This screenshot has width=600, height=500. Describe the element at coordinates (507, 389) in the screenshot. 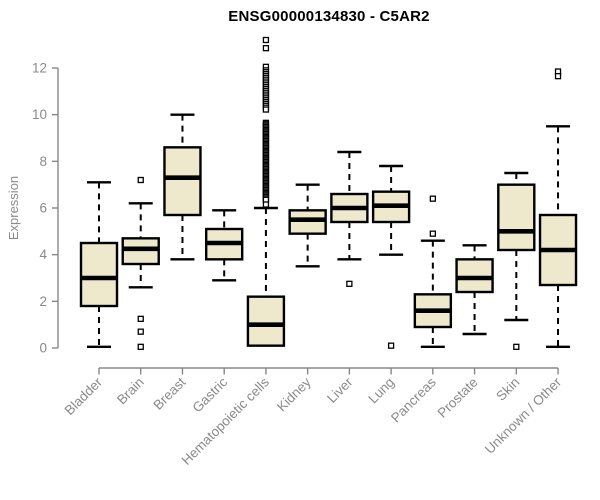

I see `x-category-label: Skin` at that location.